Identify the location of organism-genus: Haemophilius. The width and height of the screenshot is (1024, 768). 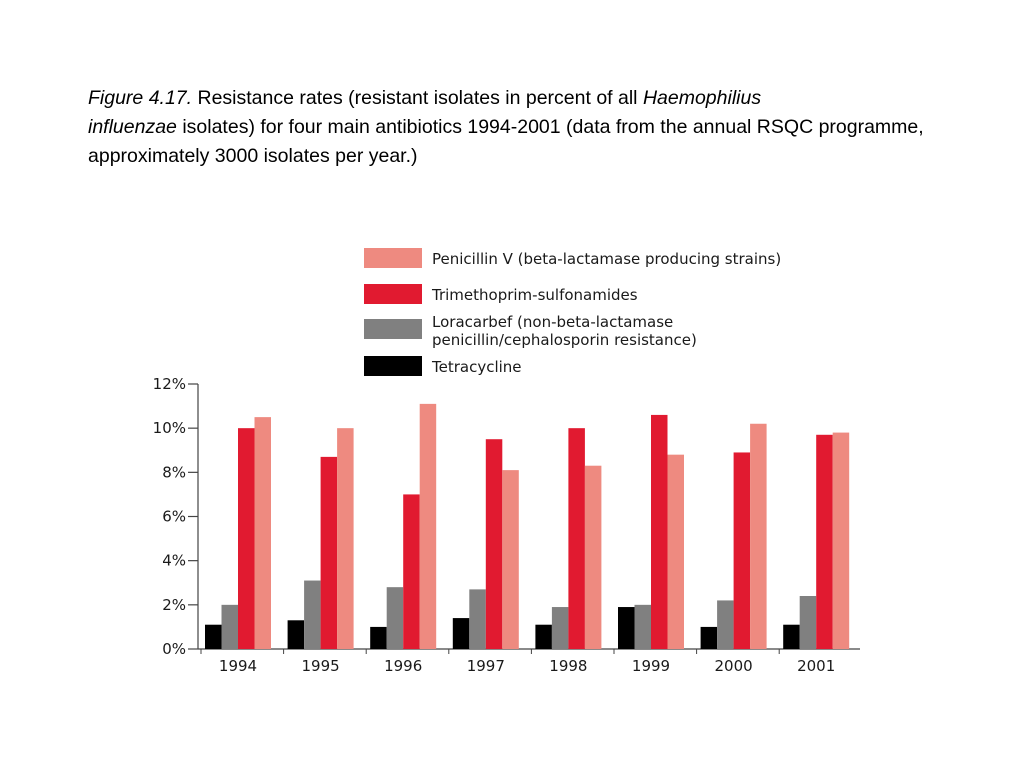
(702, 98).